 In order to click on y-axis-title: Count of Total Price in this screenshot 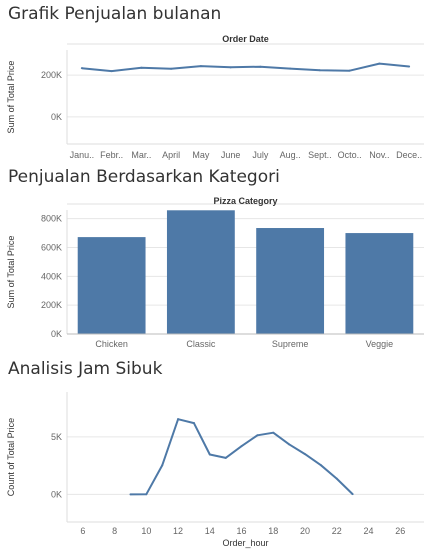, I will do `click(11, 457)`.